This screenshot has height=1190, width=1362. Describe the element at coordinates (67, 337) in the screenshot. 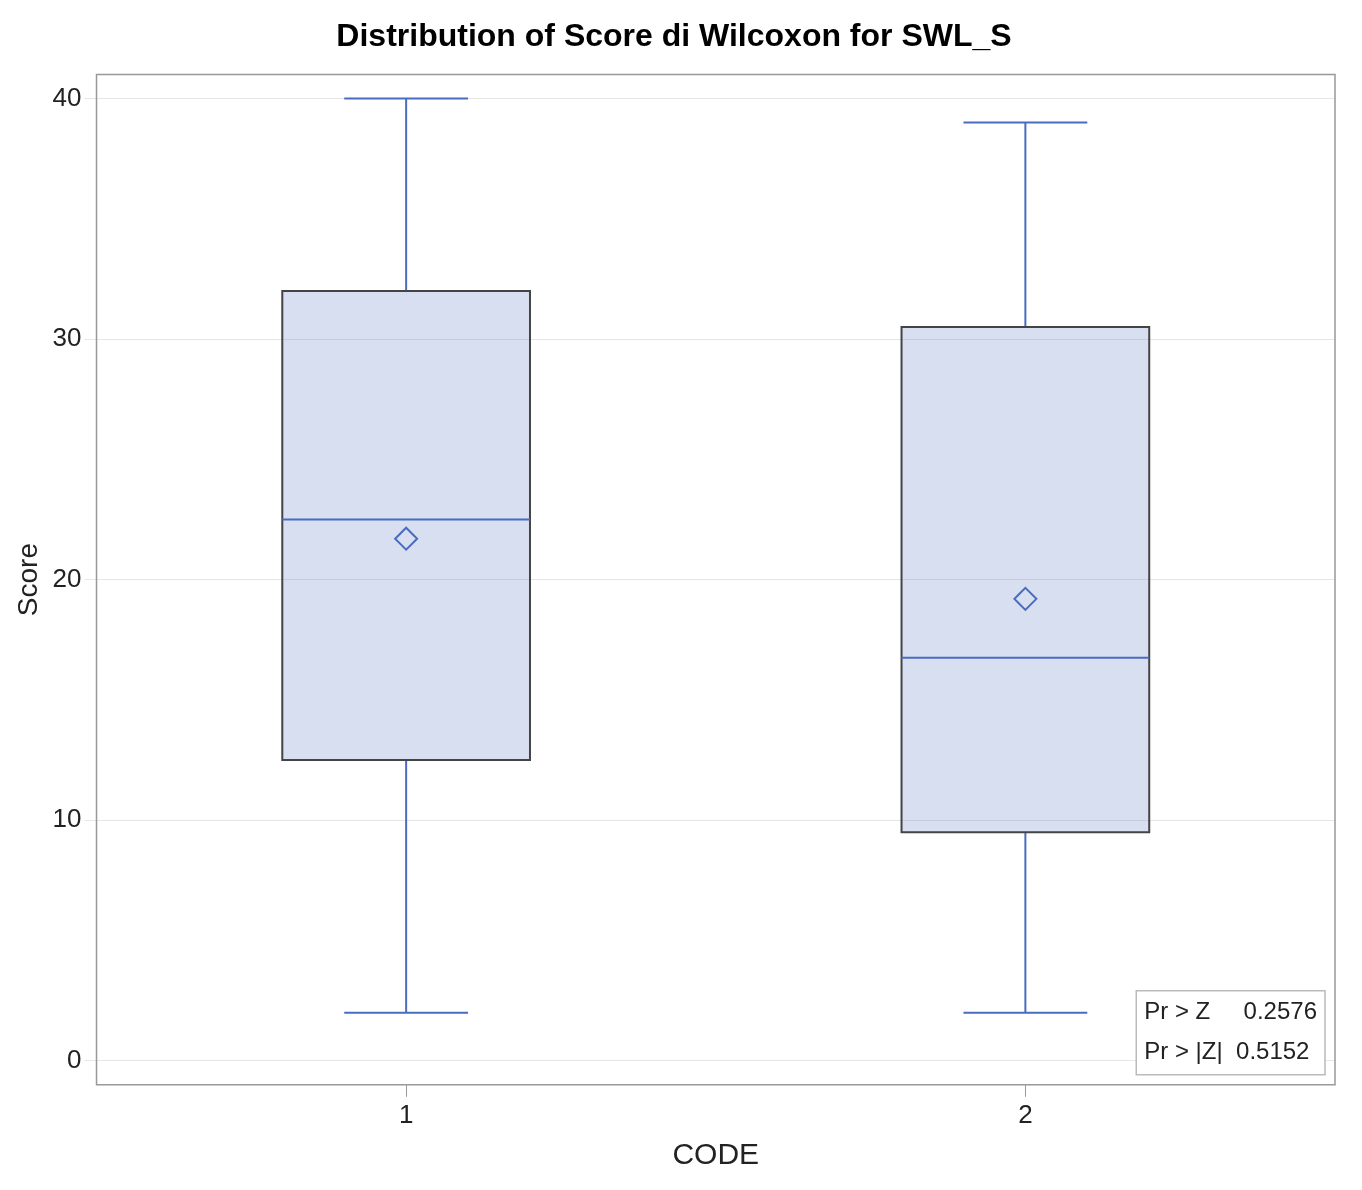

I see `y-tick-label: 30` at that location.